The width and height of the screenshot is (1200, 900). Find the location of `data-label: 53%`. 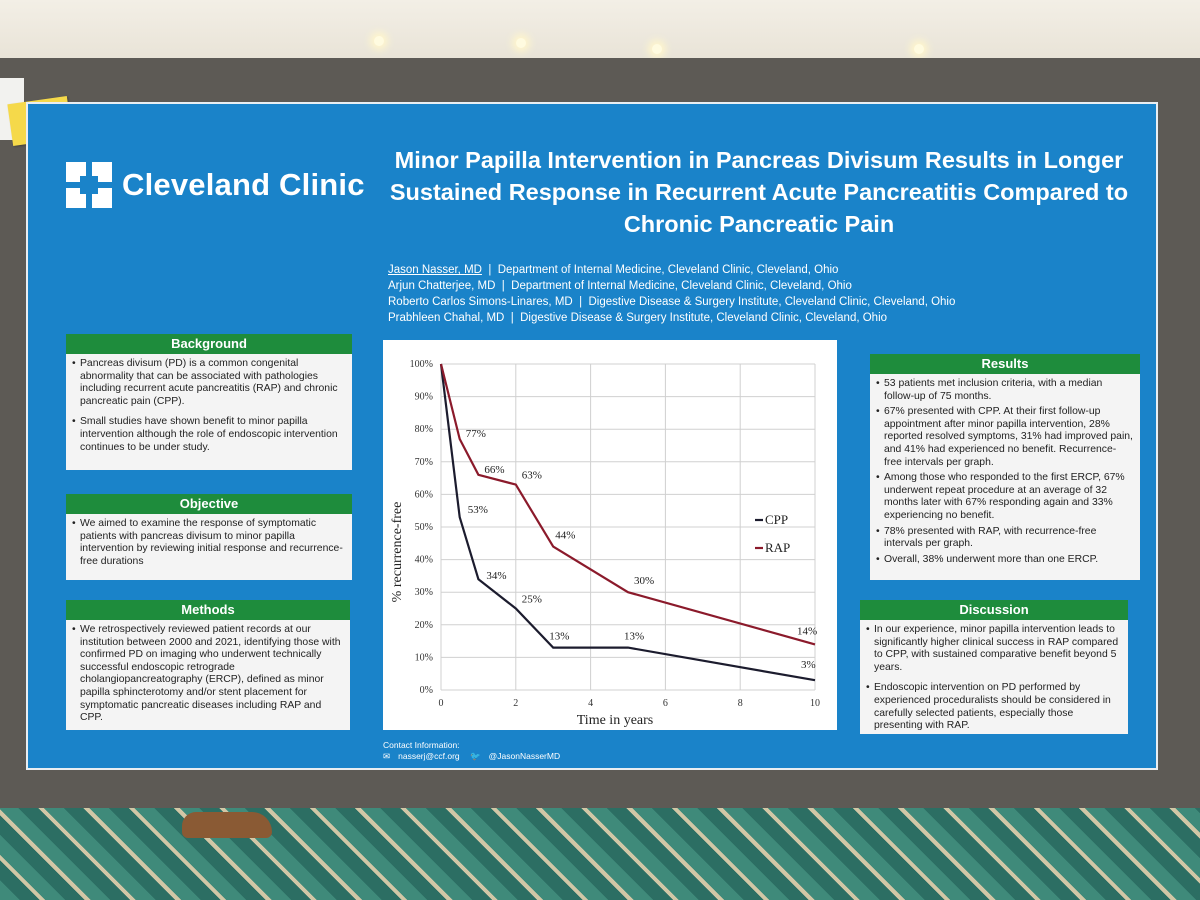

data-label: 53% is located at coordinates (478, 510).